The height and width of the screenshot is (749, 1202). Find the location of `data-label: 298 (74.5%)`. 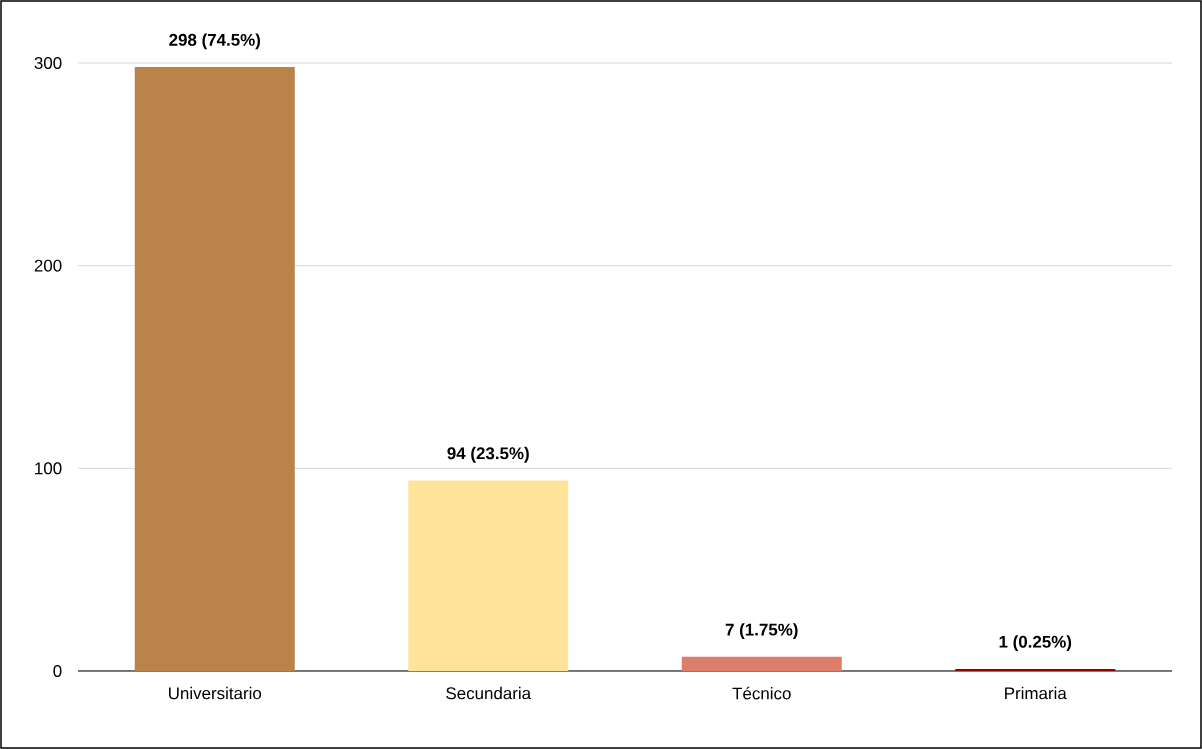

data-label: 298 (74.5%) is located at coordinates (215, 41).